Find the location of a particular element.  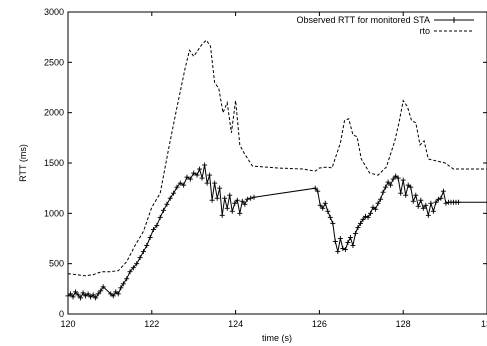

y-tick-label: 1000 is located at coordinates (54, 213).